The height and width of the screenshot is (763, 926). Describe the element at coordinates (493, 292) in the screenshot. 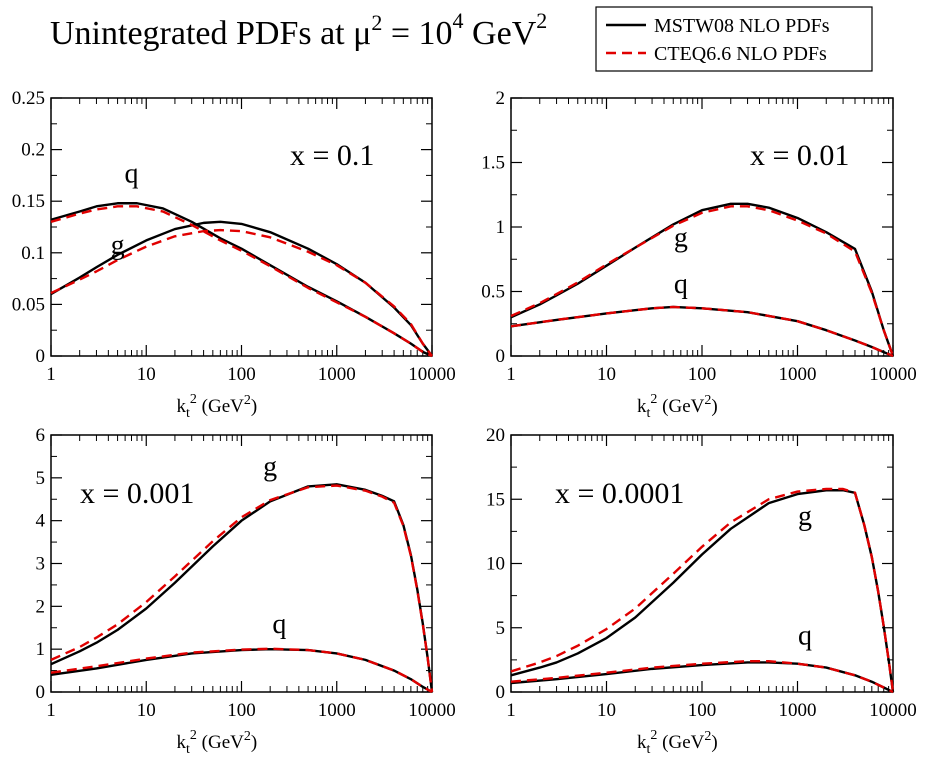

I see `y-tick-label: 0.5` at that location.